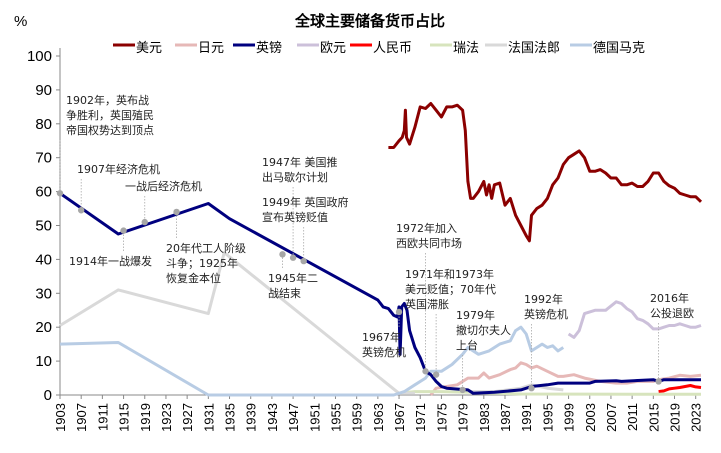 Image resolution: width=721 pixels, height=453 pixels. What do you see at coordinates (392, 48) in the screenshot?
I see `legend-label: 人民币` at bounding box center [392, 48].